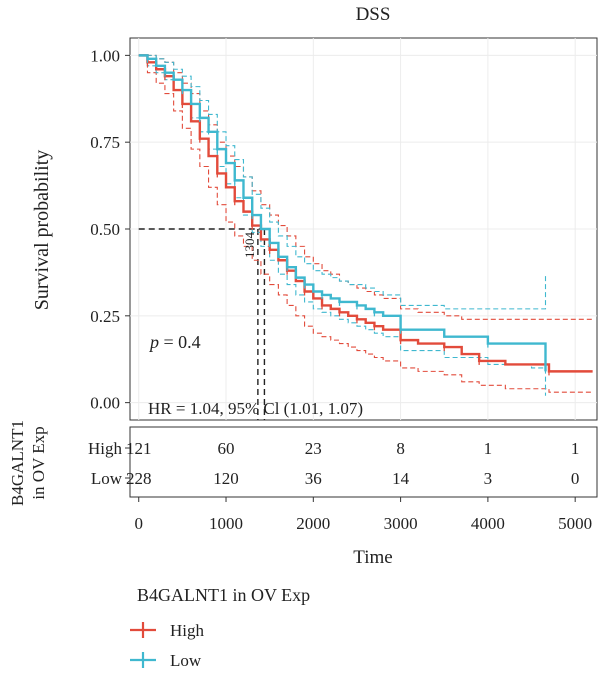 The image size is (600, 679). What do you see at coordinates (220, 627) in the screenshot?
I see `legend: B4GALNT1 in OV Exp High Low` at bounding box center [220, 627].